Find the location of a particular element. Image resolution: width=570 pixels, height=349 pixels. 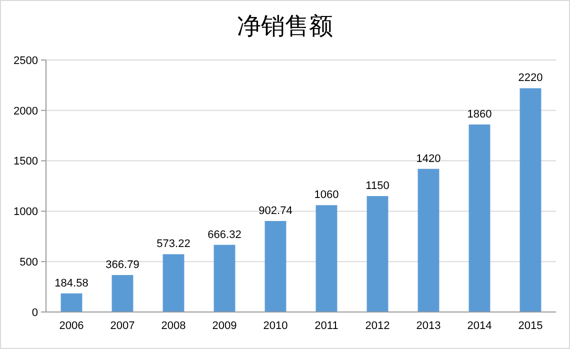

x-tick-label: 2015 is located at coordinates (530, 326).